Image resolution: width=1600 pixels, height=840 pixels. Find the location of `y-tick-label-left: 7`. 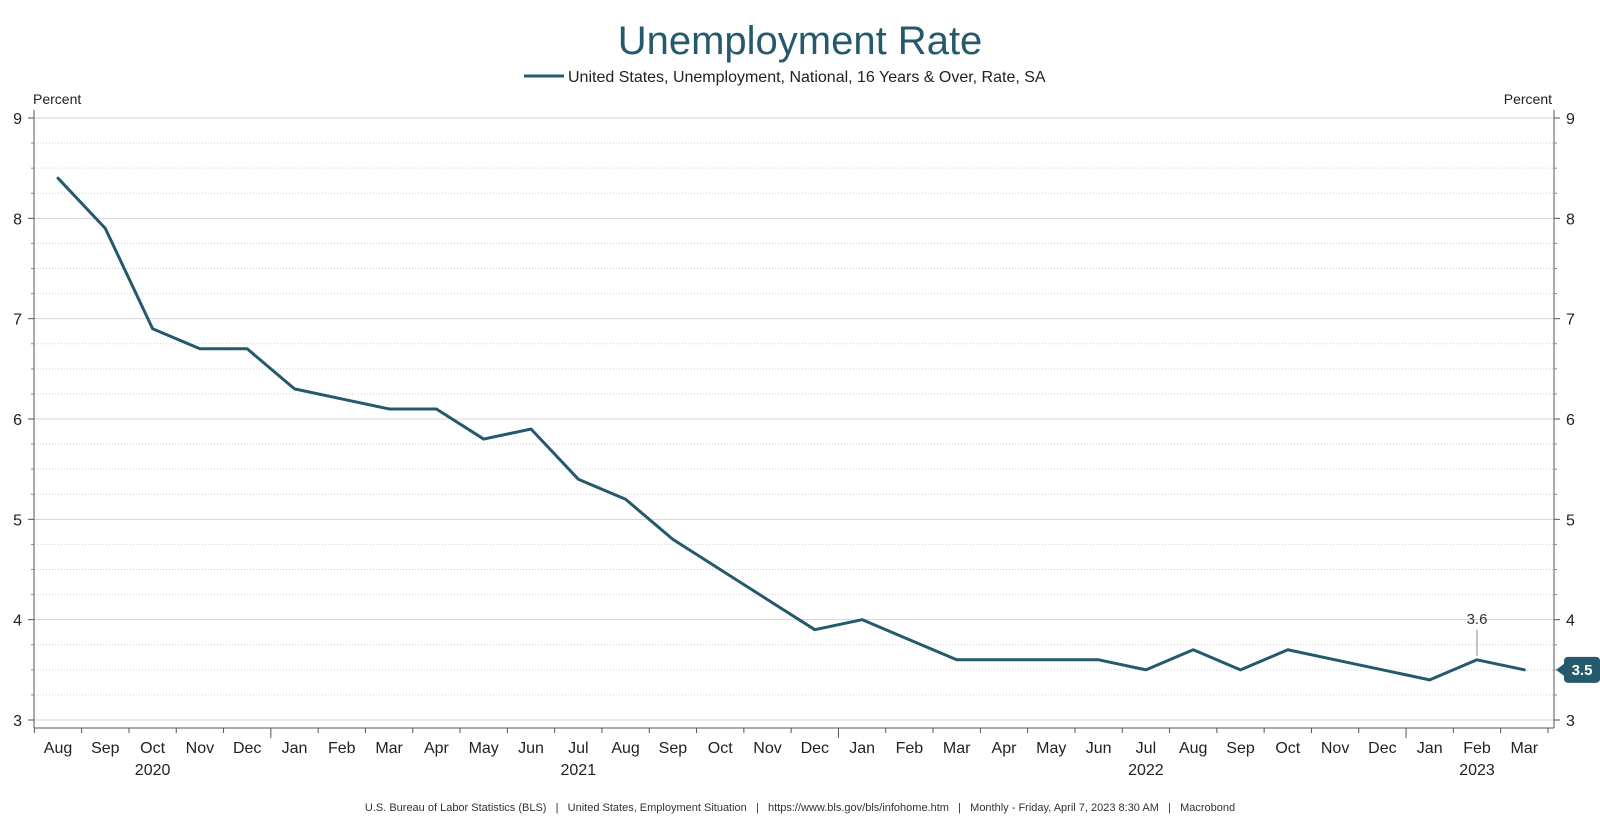

y-tick-label-left: 7 is located at coordinates (17, 320).